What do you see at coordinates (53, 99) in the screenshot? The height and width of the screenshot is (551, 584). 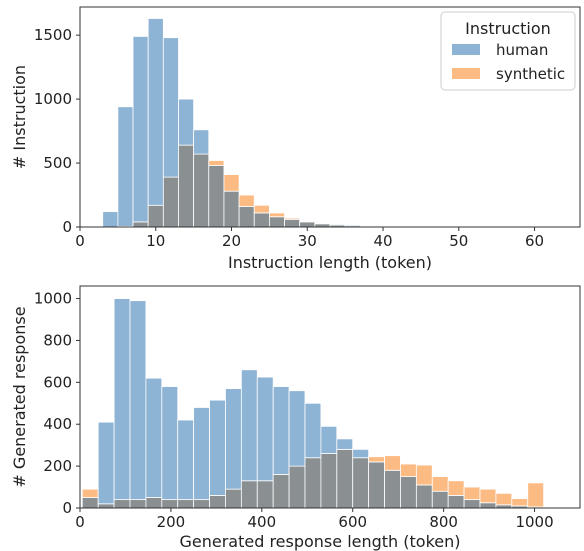 I see `y-tick-label: 1000` at bounding box center [53, 99].